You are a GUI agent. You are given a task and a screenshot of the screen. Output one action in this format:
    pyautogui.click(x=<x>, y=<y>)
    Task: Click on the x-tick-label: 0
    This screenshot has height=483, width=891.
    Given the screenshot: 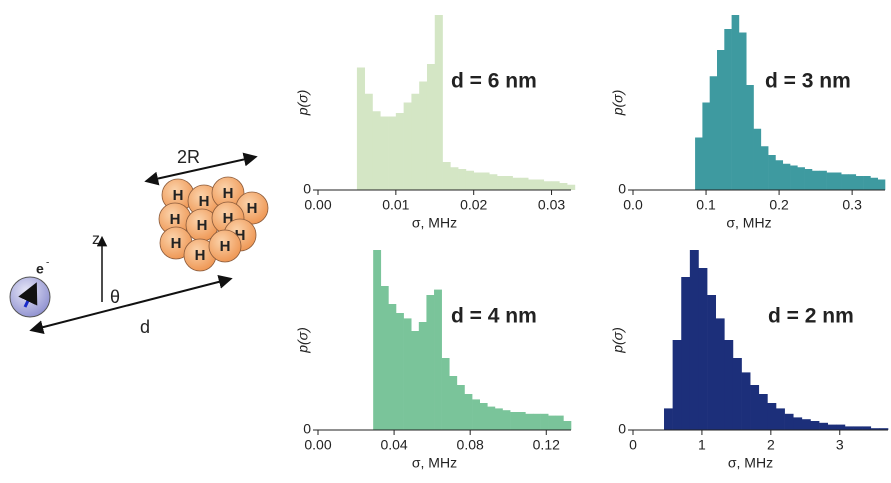 What is the action you would take?
    pyautogui.click(x=633, y=445)
    